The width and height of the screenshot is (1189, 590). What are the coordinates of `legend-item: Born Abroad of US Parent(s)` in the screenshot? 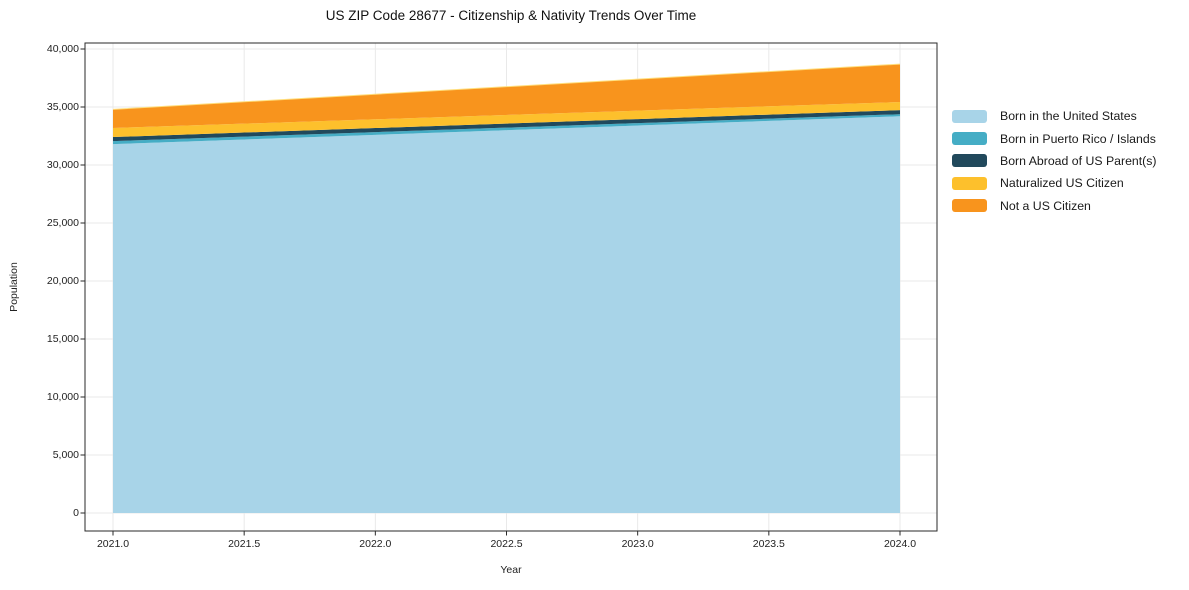 It's located at (1054, 161).